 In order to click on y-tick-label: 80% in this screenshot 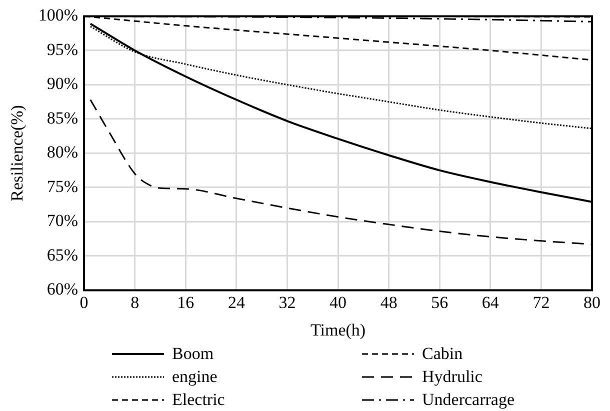, I will do `click(62, 152)`.